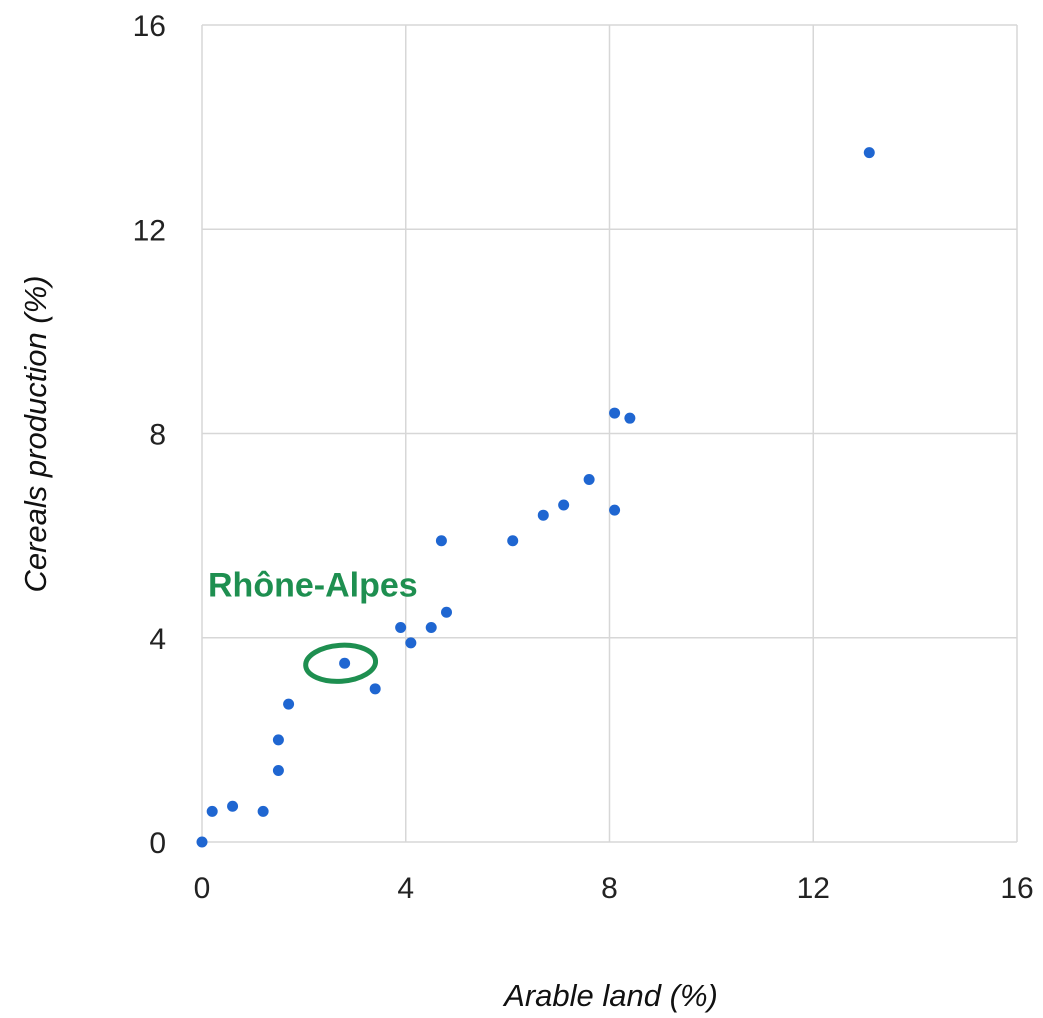  I want to click on y-tick-label: 12, so click(149, 230).